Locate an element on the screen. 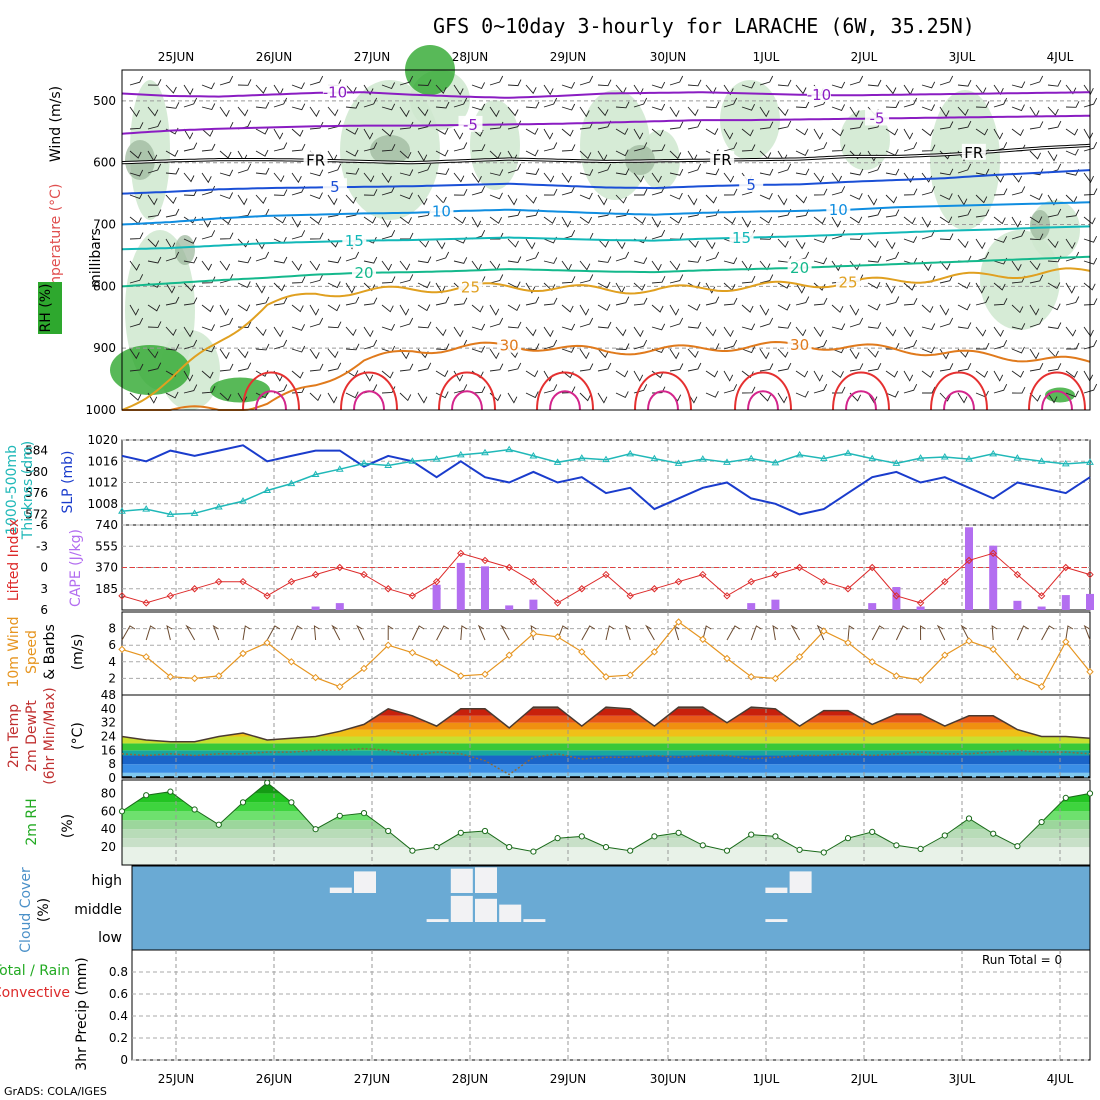  li-tick-label: 6 is located at coordinates (44, 610).